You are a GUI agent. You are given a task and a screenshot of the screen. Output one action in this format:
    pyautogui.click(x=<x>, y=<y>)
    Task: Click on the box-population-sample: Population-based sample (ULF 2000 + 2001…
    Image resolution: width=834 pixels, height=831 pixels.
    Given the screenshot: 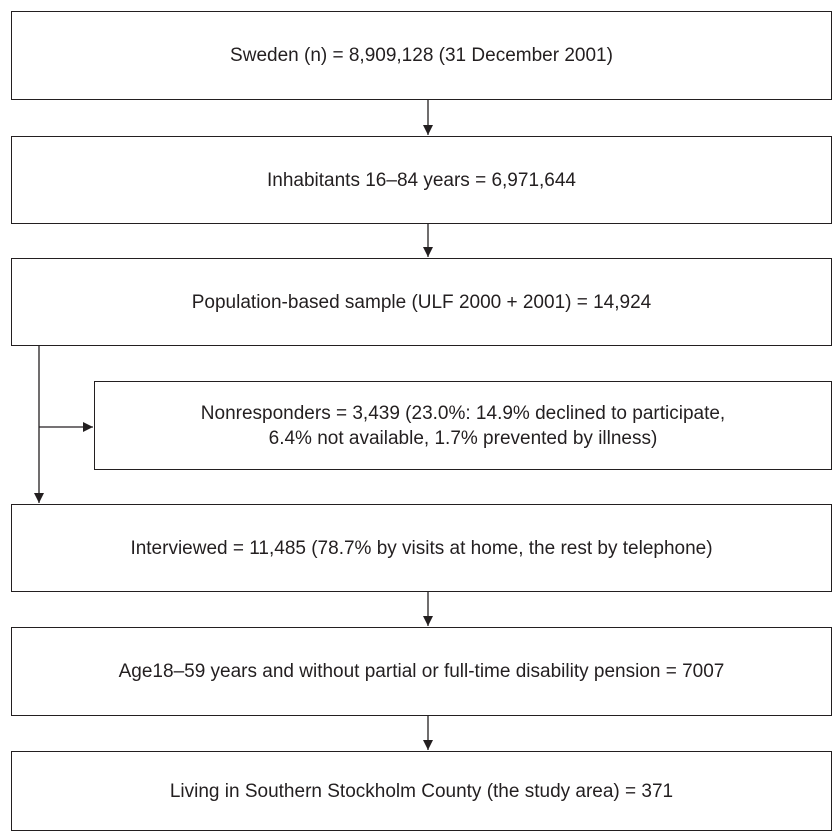 What is the action you would take?
    pyautogui.click(x=421, y=302)
    